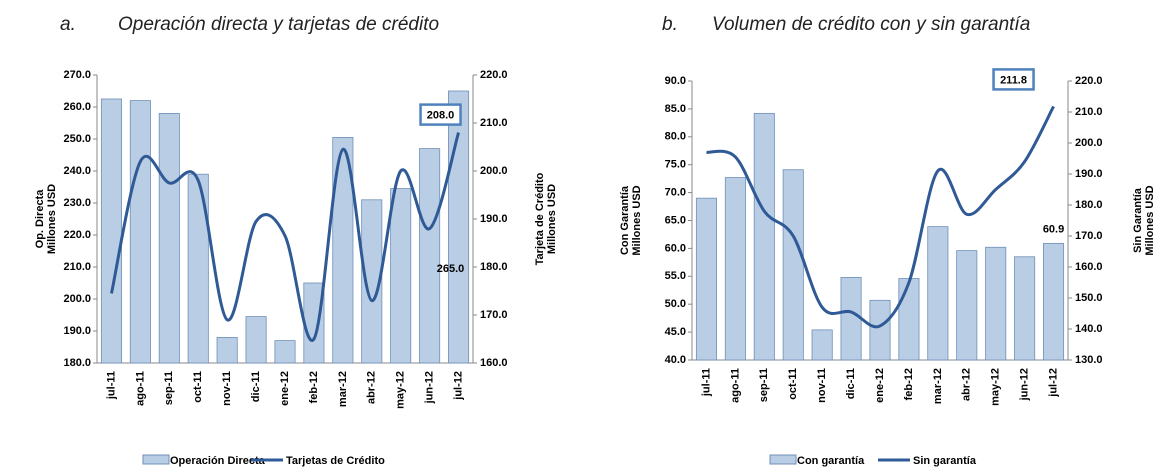  What do you see at coordinates (675, 360) in the screenshot?
I see `y-tick-label: 40.0` at bounding box center [675, 360].